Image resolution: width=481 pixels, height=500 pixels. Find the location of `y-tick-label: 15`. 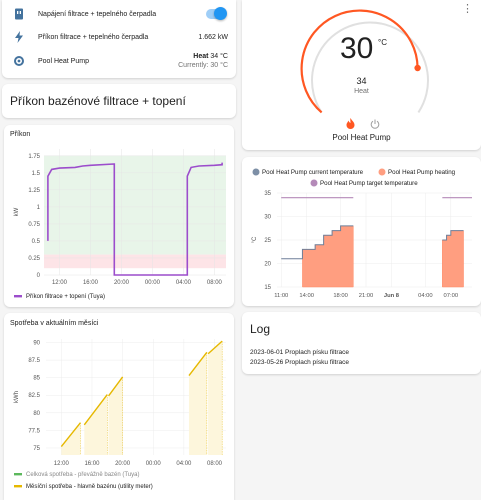

y-tick-label: 15 is located at coordinates (267, 288).